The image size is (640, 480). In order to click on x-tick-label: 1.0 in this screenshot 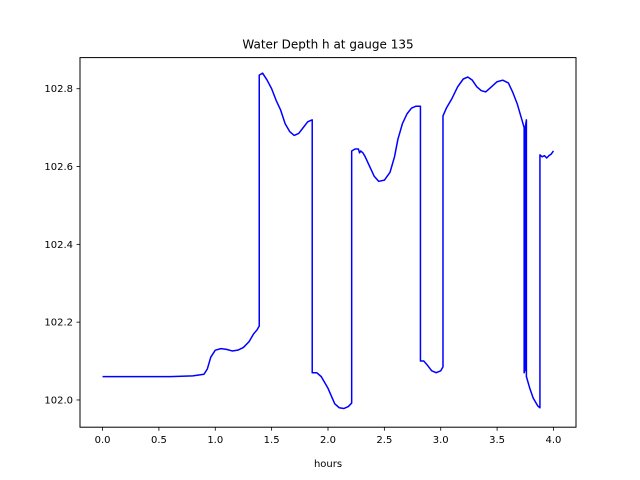, I will do `click(215, 440)`.